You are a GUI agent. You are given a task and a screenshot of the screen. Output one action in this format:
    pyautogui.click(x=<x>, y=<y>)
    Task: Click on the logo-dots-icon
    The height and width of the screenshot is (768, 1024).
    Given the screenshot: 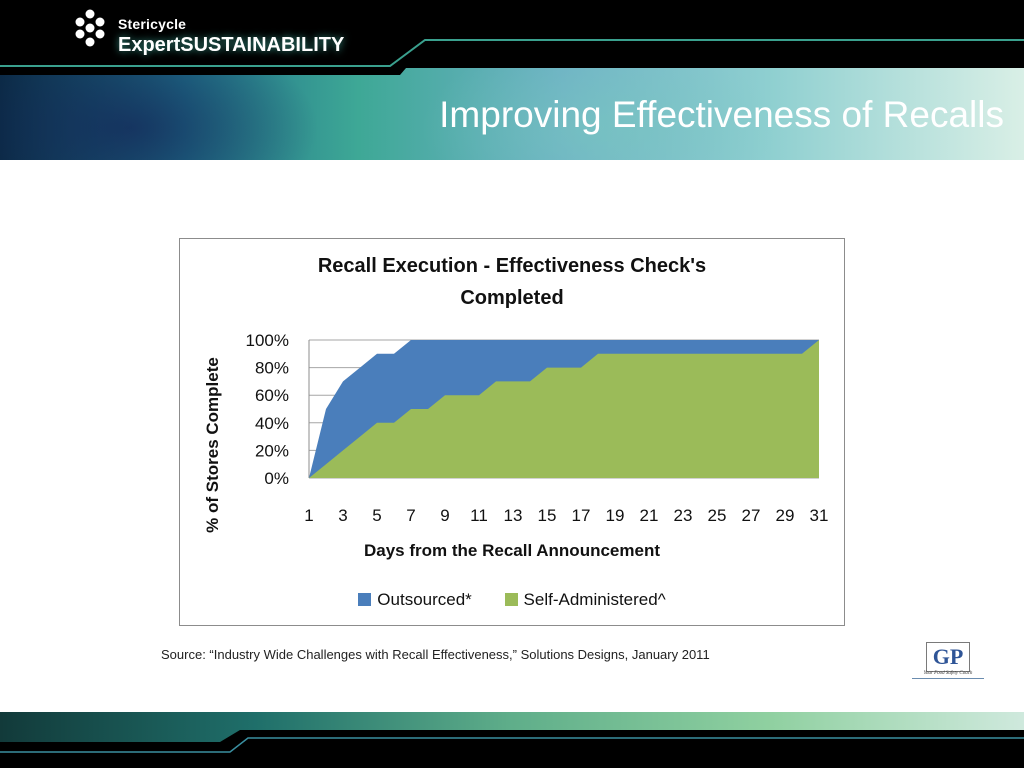 What is the action you would take?
    pyautogui.click(x=90, y=28)
    